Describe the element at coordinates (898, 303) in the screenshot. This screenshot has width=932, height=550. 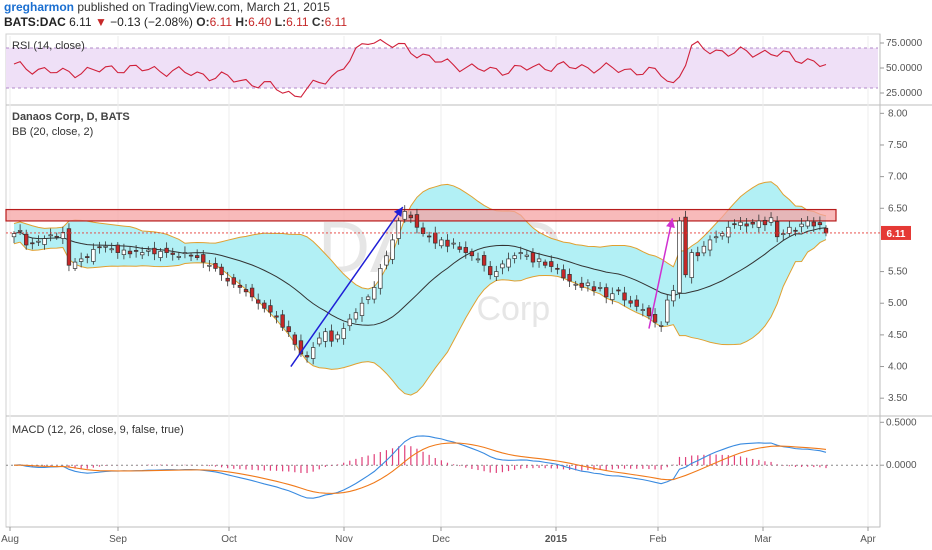
I see `price-tick-label: 5.00` at that location.